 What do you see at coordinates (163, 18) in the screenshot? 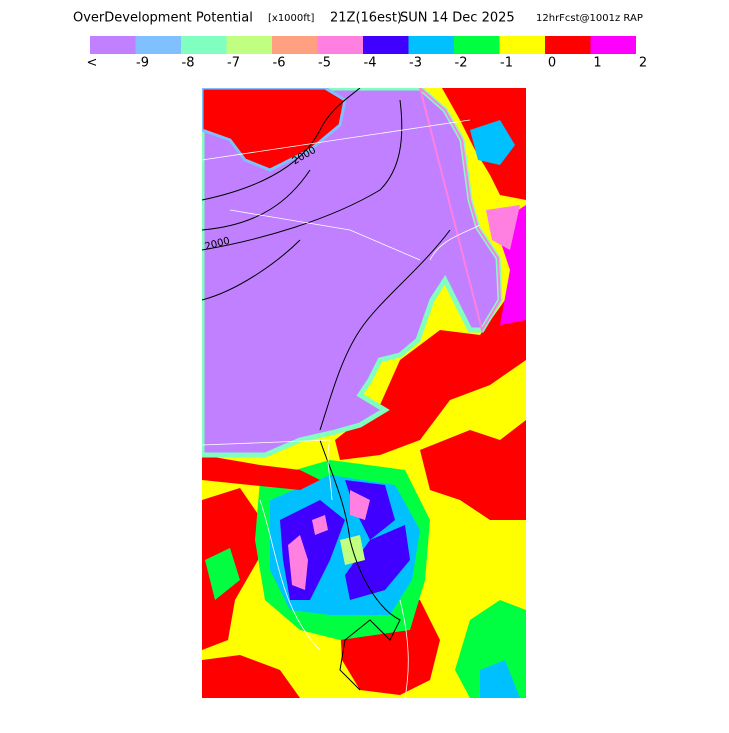
I see `title-text: OverDevelopment Potential` at bounding box center [163, 18].